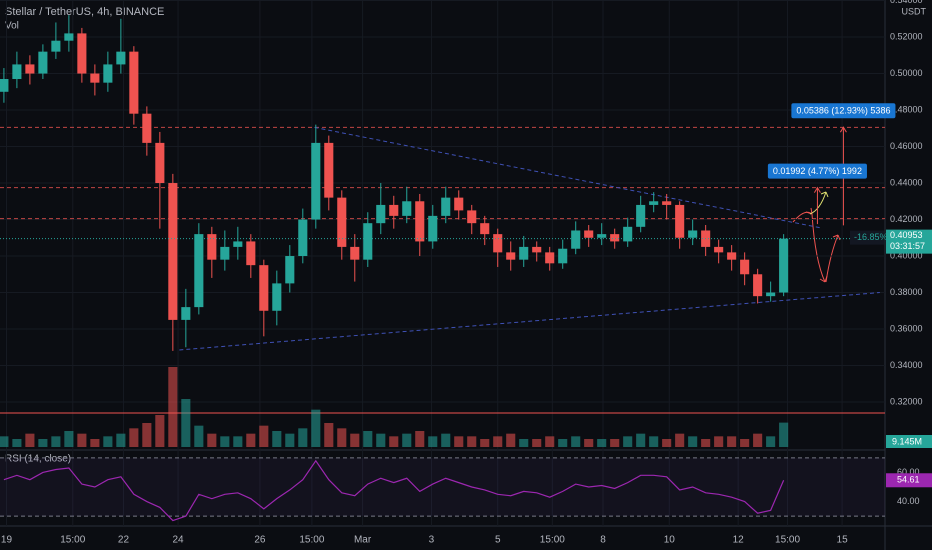 The width and height of the screenshot is (932, 550). What do you see at coordinates (906, 328) in the screenshot?
I see `y-tick-label: 0.36000` at bounding box center [906, 328].